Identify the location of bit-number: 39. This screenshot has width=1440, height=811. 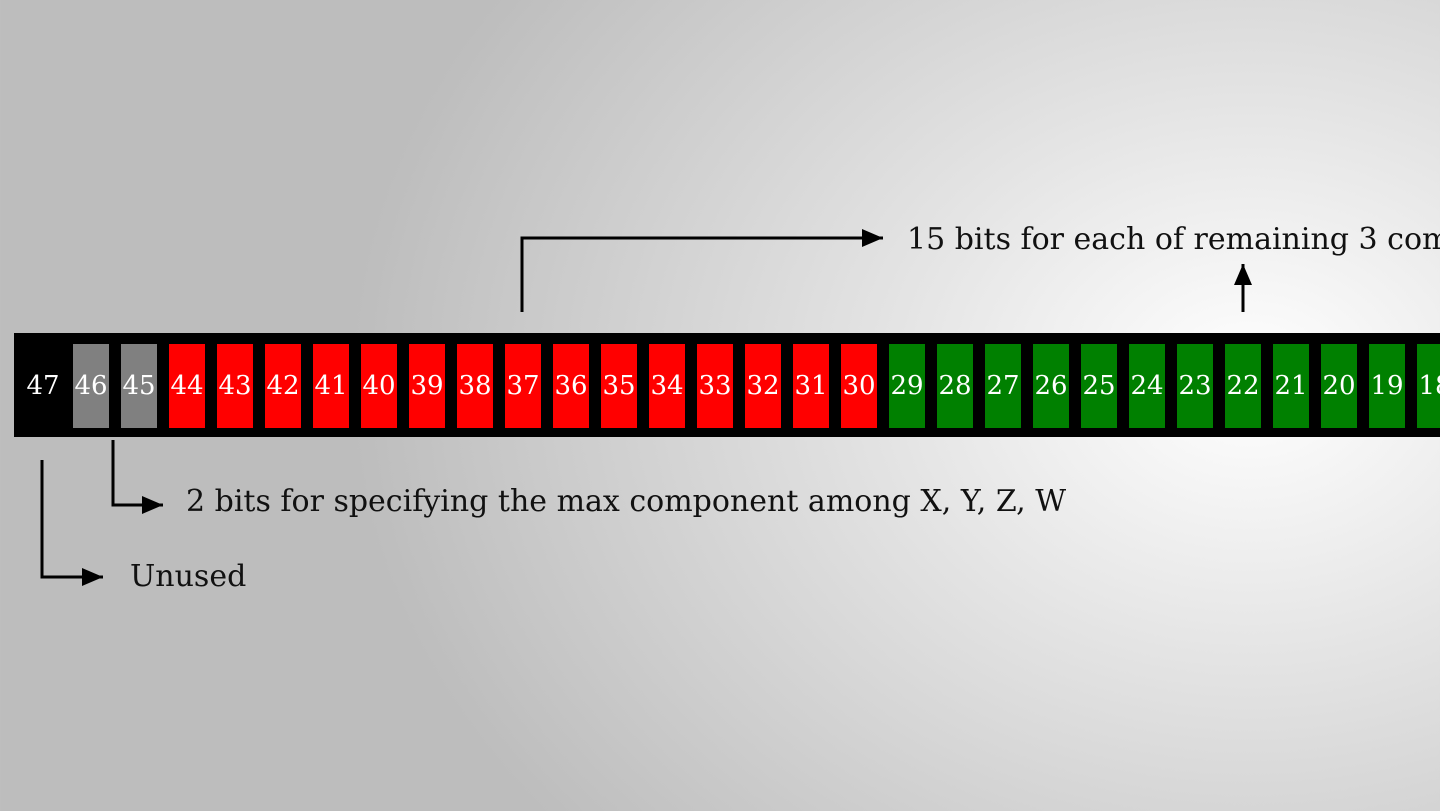
(426, 386).